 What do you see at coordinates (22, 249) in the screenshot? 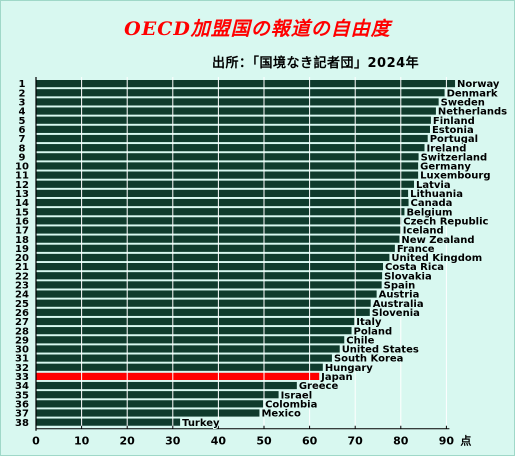
I see `rank-label: 19` at bounding box center [22, 249].